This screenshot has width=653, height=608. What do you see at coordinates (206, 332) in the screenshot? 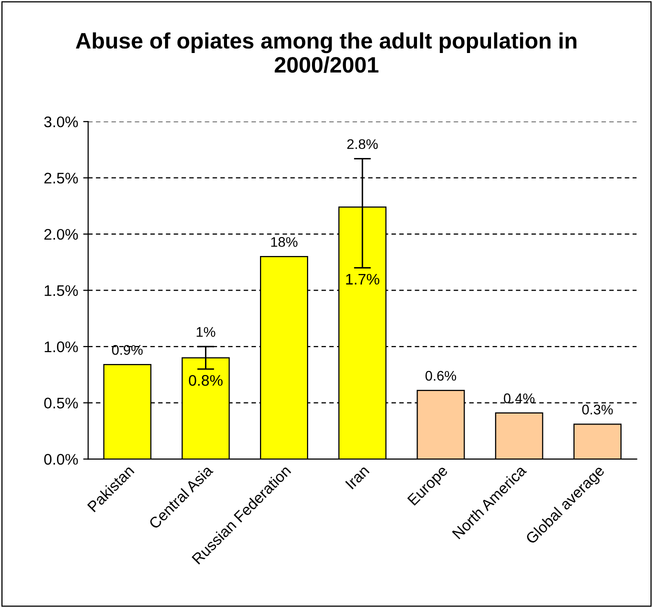
I see `annotation: 1%` at bounding box center [206, 332].